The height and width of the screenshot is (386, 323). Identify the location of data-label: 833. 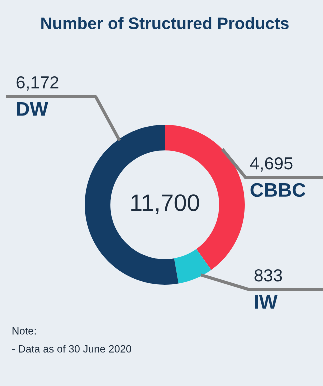
(268, 275).